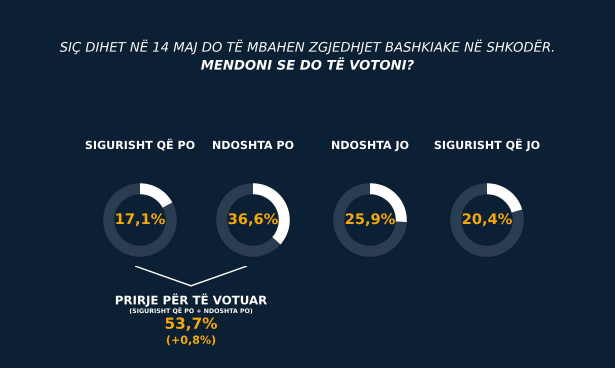 This screenshot has height=368, width=615. What do you see at coordinates (140, 144) in the screenshot?
I see `chart-title: SIGURISHT QË PO` at bounding box center [140, 144].